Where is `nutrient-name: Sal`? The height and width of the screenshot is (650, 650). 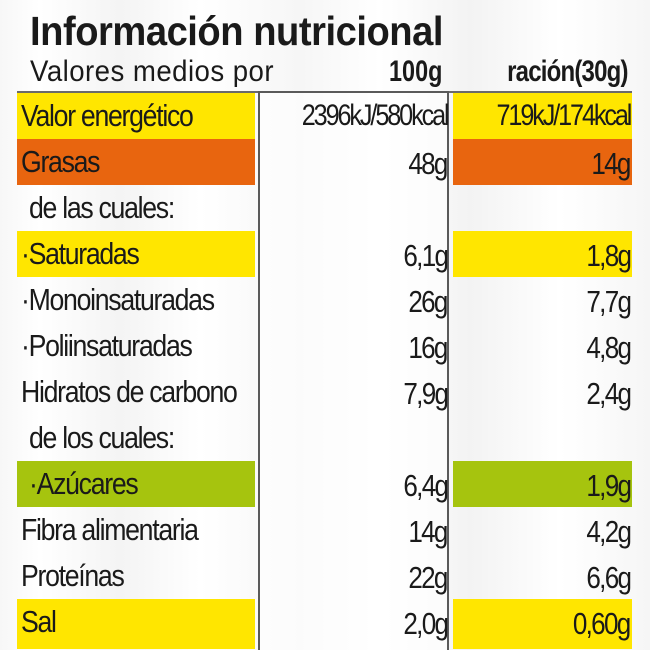
nutrient-name: Sal is located at coordinates (39, 621).